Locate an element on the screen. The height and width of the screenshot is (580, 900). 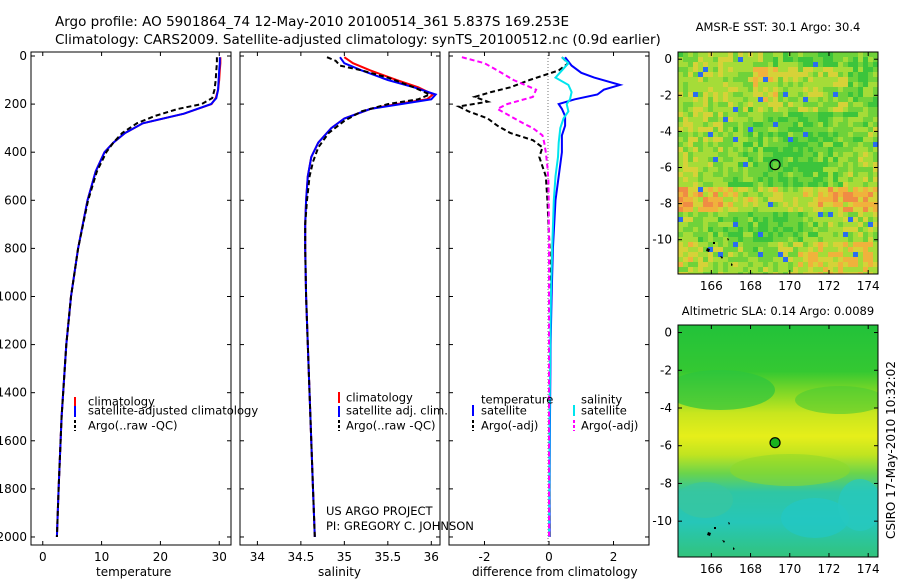
lon-tick-label: 170 is located at coordinates (789, 286).